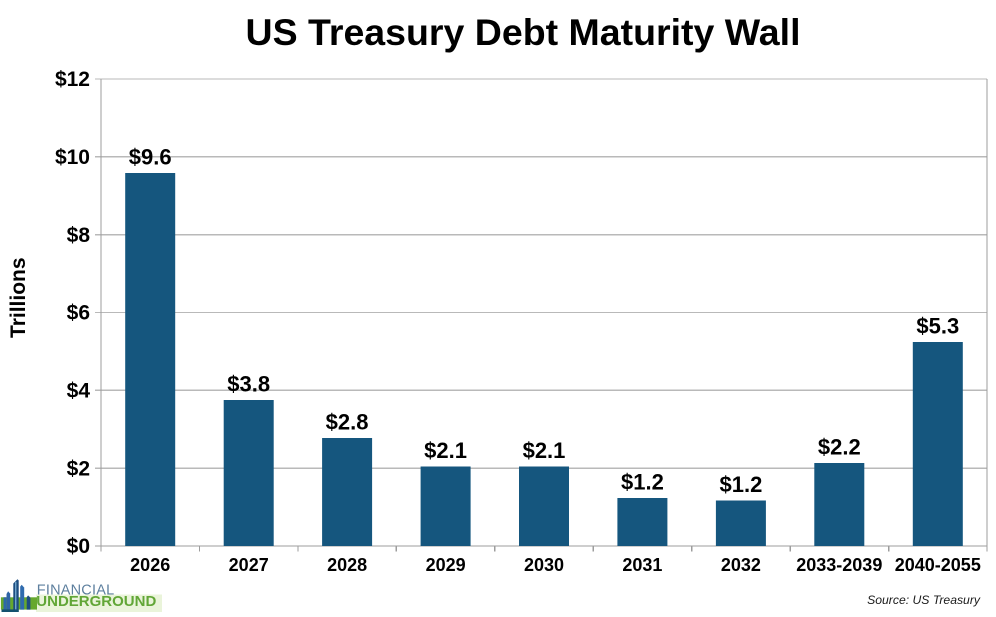 The width and height of the screenshot is (996, 617). Describe the element at coordinates (839, 565) in the screenshot. I see `svg-text: 2033-2039` at that location.